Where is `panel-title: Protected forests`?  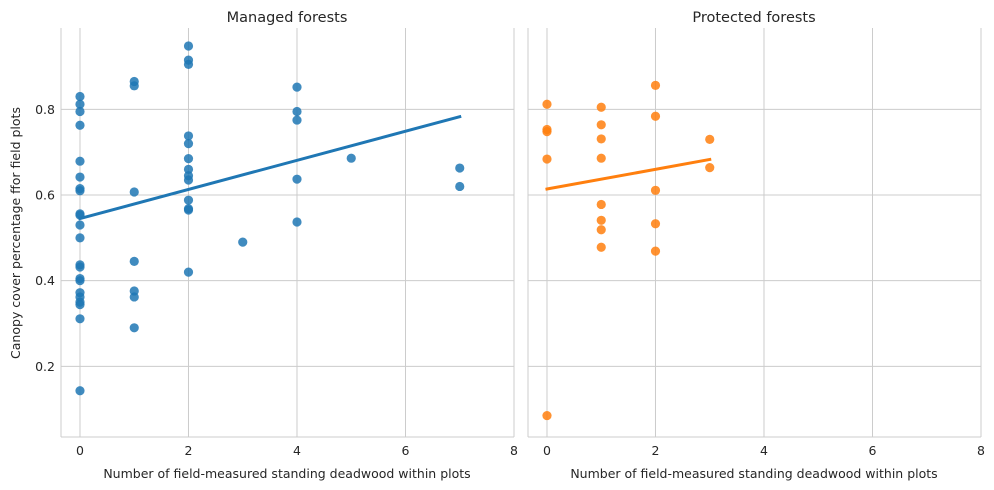 panel-title: Protected forests is located at coordinates (753, 18).